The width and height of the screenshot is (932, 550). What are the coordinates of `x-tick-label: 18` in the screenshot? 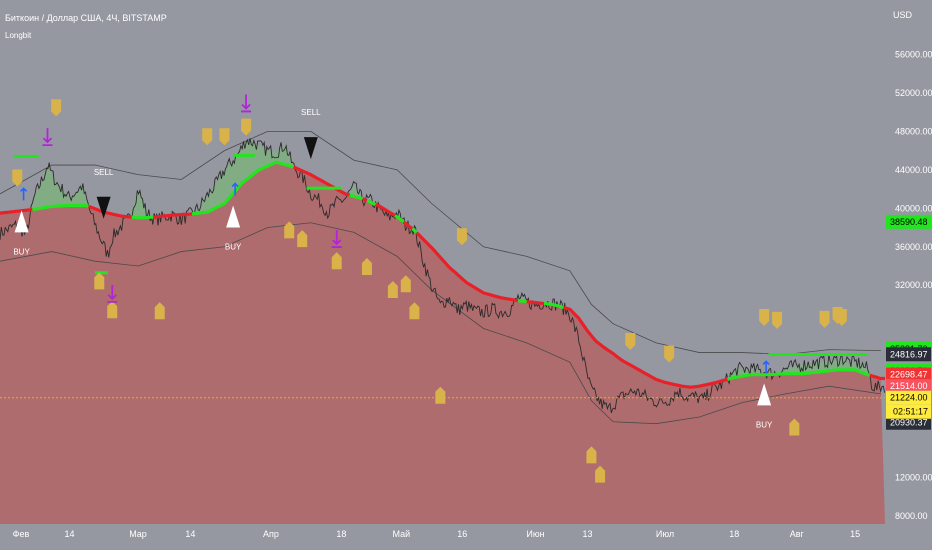 It's located at (341, 534).